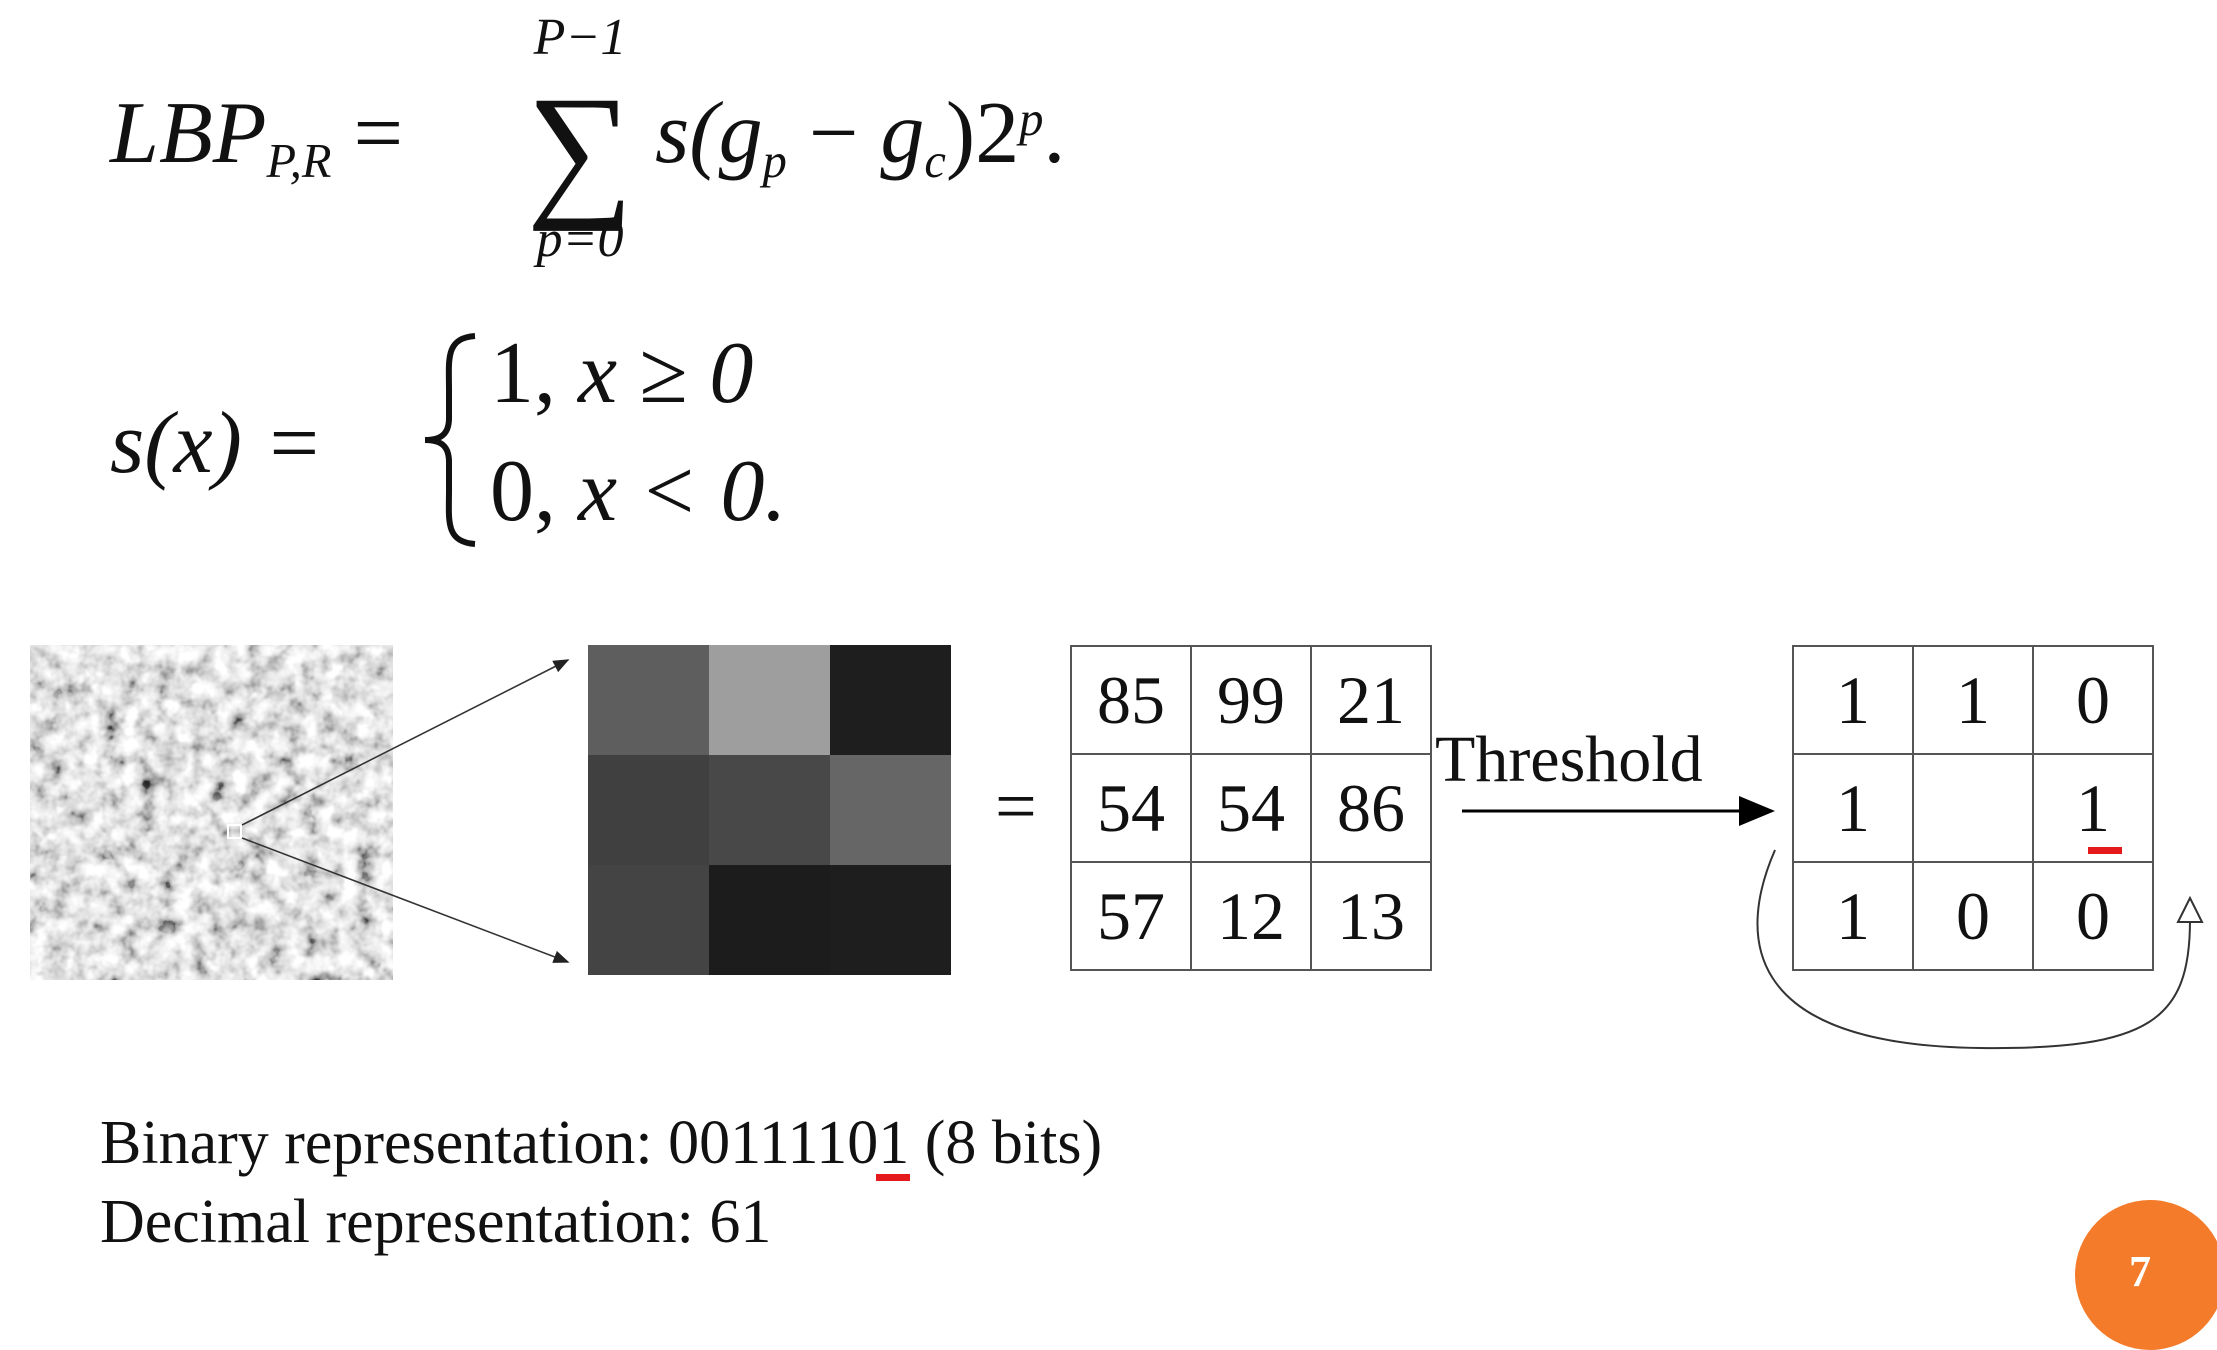  What do you see at coordinates (1371, 808) in the screenshot?
I see `table-cell: 86` at bounding box center [1371, 808].